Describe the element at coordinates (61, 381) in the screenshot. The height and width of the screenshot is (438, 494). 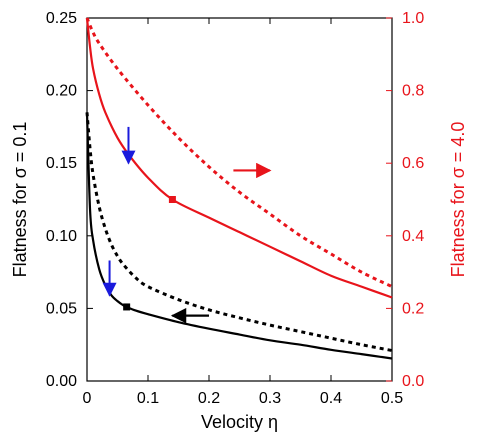
I see `y-left-tick-label: 0.00` at that location.